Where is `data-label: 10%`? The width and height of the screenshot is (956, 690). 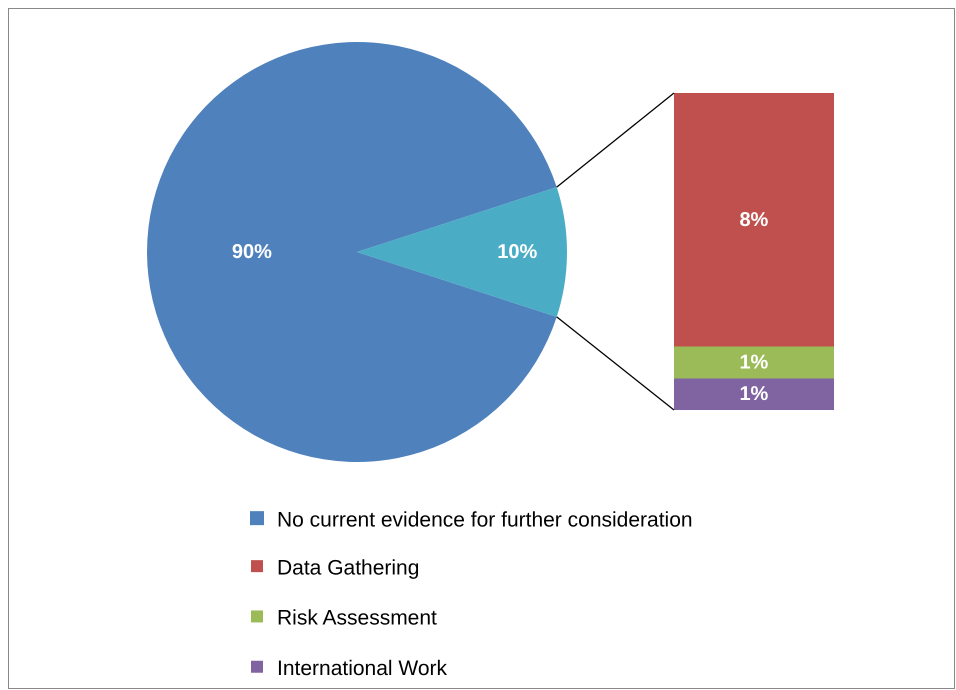
data-label: 10% is located at coordinates (517, 252).